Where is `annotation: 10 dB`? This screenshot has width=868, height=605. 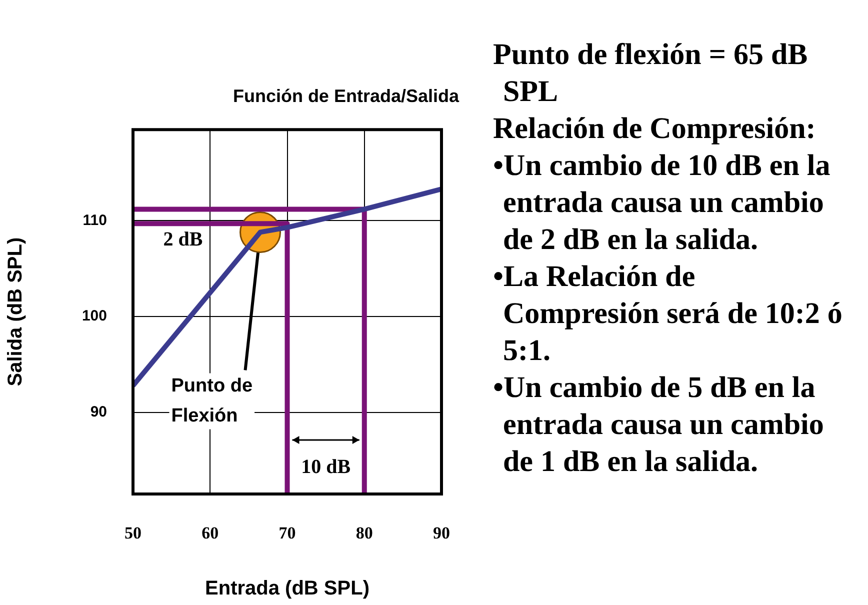 annotation: 10 dB is located at coordinates (326, 467).